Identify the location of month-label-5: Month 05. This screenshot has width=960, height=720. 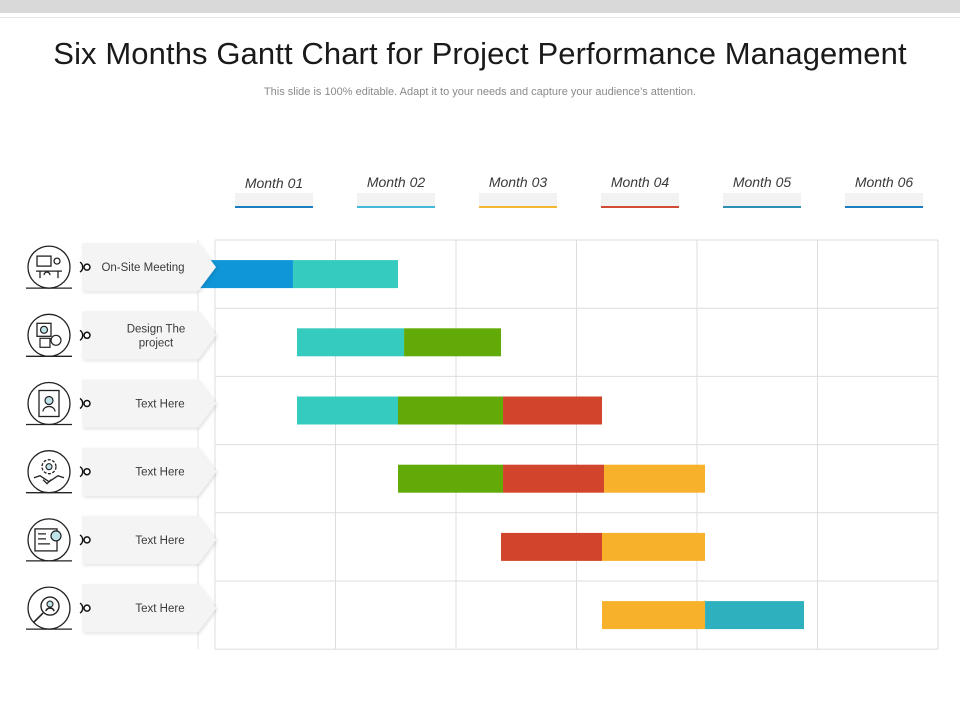
(762, 182).